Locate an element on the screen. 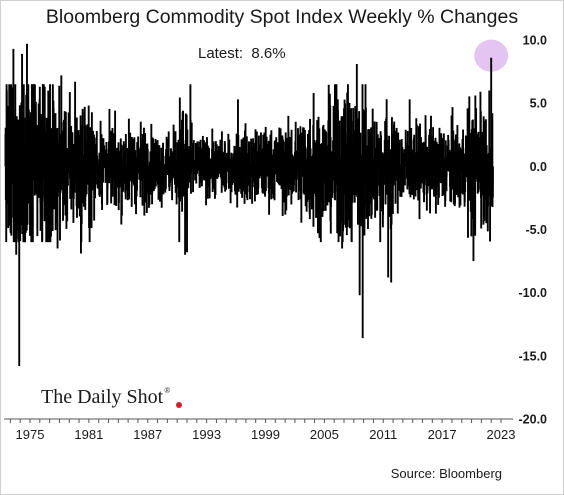 The width and height of the screenshot is (564, 495). x-tick-label: 1999 is located at coordinates (265, 434).